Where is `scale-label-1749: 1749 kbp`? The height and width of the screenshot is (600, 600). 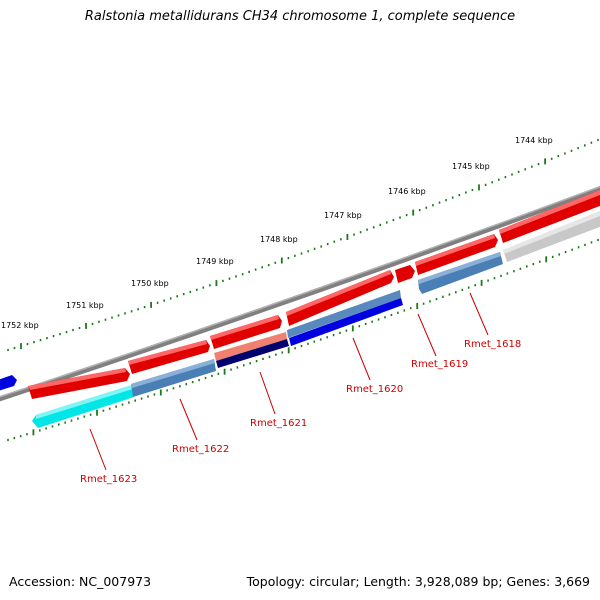 scale-label-1749: 1749 kbp is located at coordinates (215, 261).